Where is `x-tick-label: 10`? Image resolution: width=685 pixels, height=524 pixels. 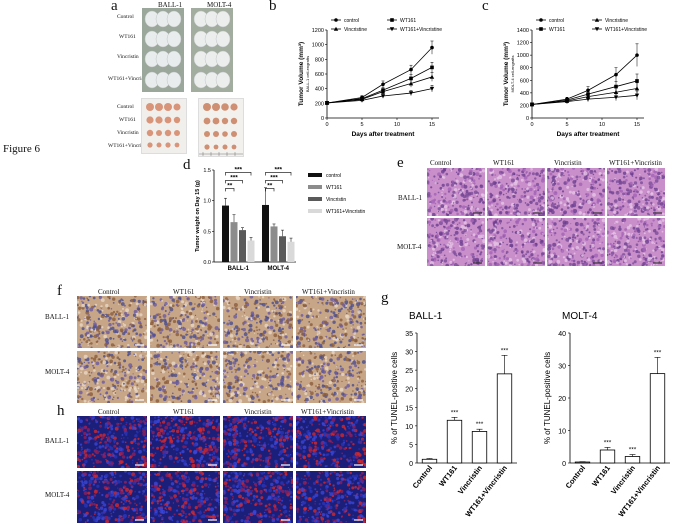
x-tick-label: 10 is located at coordinates (602, 125).